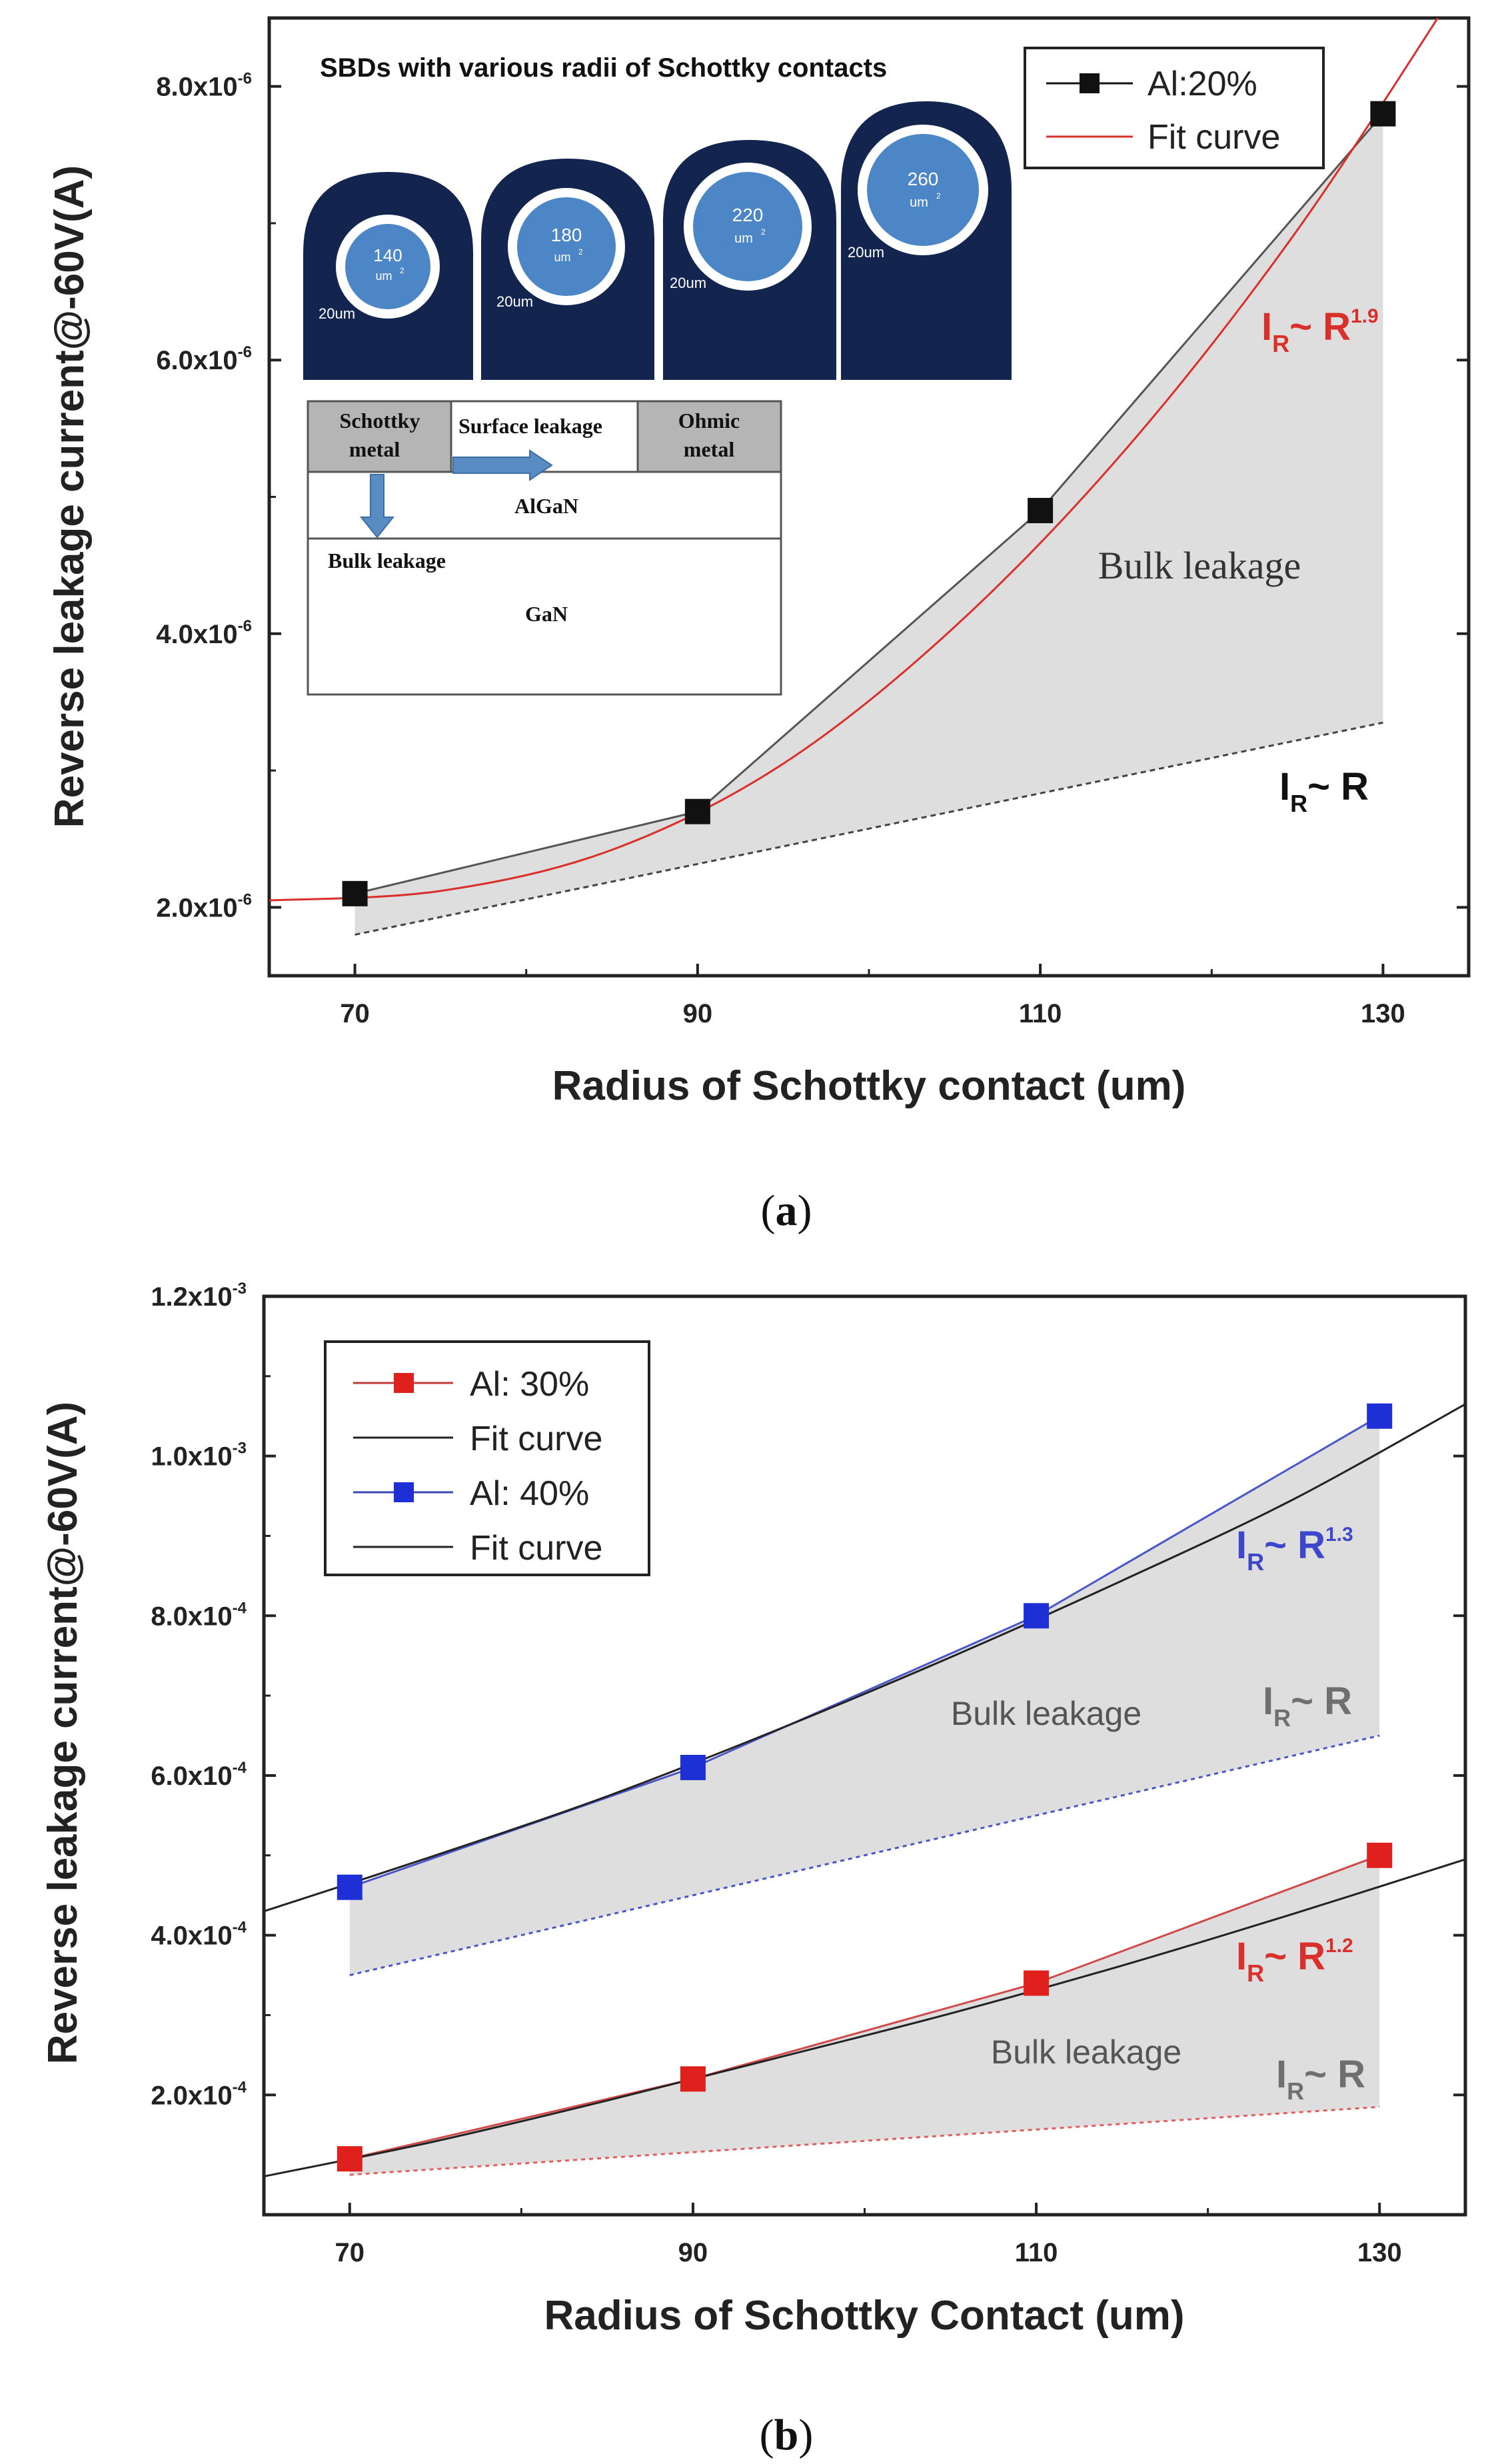  Describe the element at coordinates (380, 421) in the screenshot. I see `schottky-label-line1: Schottky` at that location.